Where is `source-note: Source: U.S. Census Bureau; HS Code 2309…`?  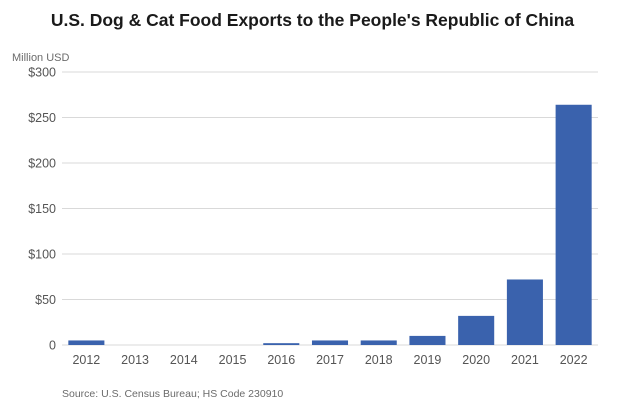
source-note: Source: U.S. Census Bureau; HS Code 2309… is located at coordinates (173, 394).